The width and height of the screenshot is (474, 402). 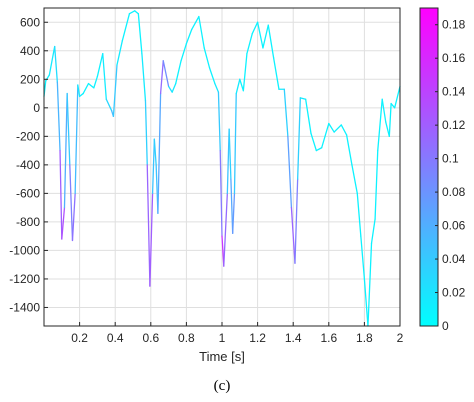 I want to click on y-tick-label: 600, so click(x=30, y=22).